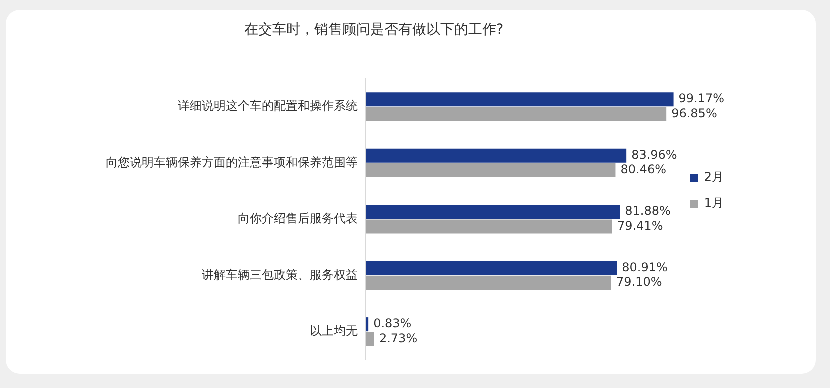  I want to click on data-label: 81.88%, so click(648, 211).